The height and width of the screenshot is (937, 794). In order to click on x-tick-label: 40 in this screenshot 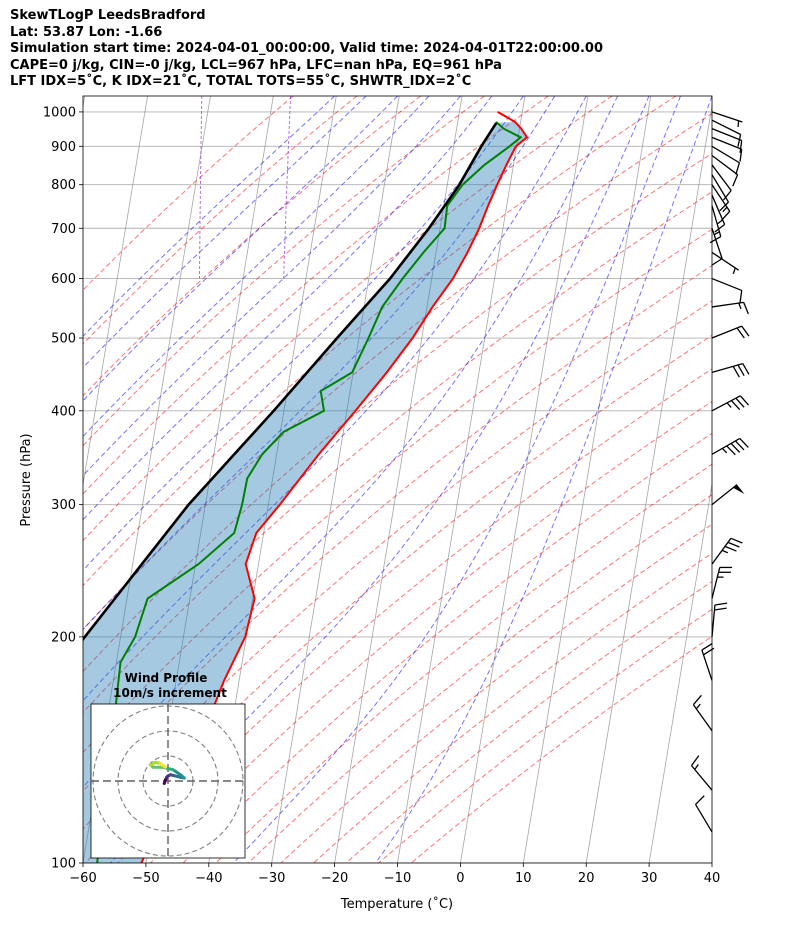, I will do `click(712, 878)`.